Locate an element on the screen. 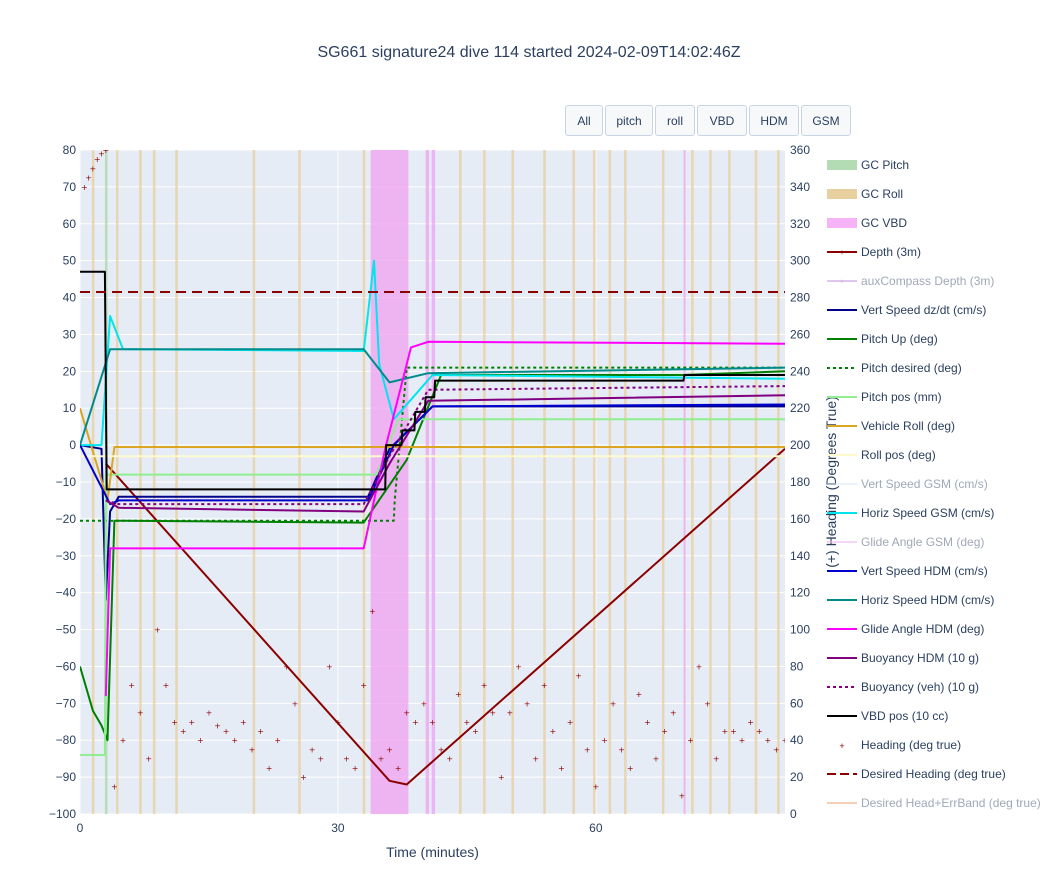 The width and height of the screenshot is (1058, 894). y-tick-label: −20 is located at coordinates (66, 519).